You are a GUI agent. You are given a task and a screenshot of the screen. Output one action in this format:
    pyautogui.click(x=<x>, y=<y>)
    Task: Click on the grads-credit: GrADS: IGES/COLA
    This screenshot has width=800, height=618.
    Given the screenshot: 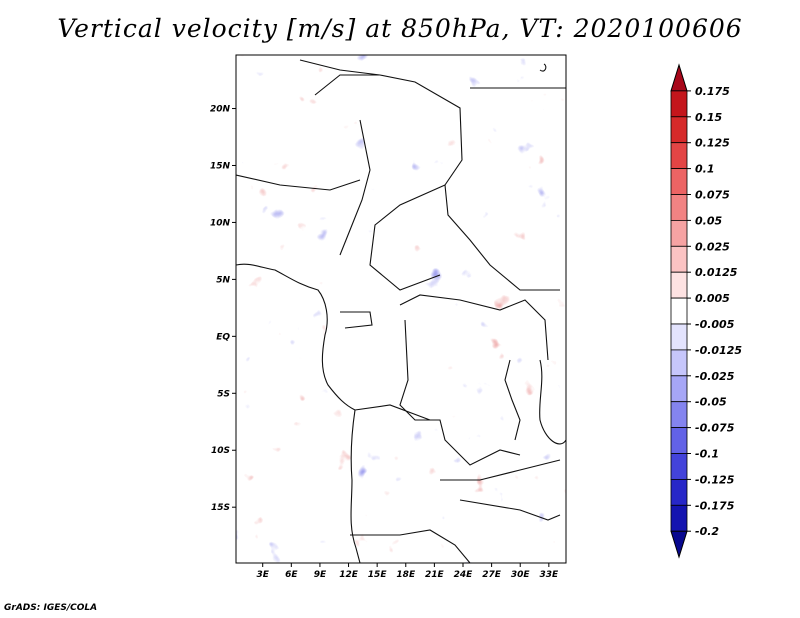 What is the action you would take?
    pyautogui.click(x=51, y=608)
    